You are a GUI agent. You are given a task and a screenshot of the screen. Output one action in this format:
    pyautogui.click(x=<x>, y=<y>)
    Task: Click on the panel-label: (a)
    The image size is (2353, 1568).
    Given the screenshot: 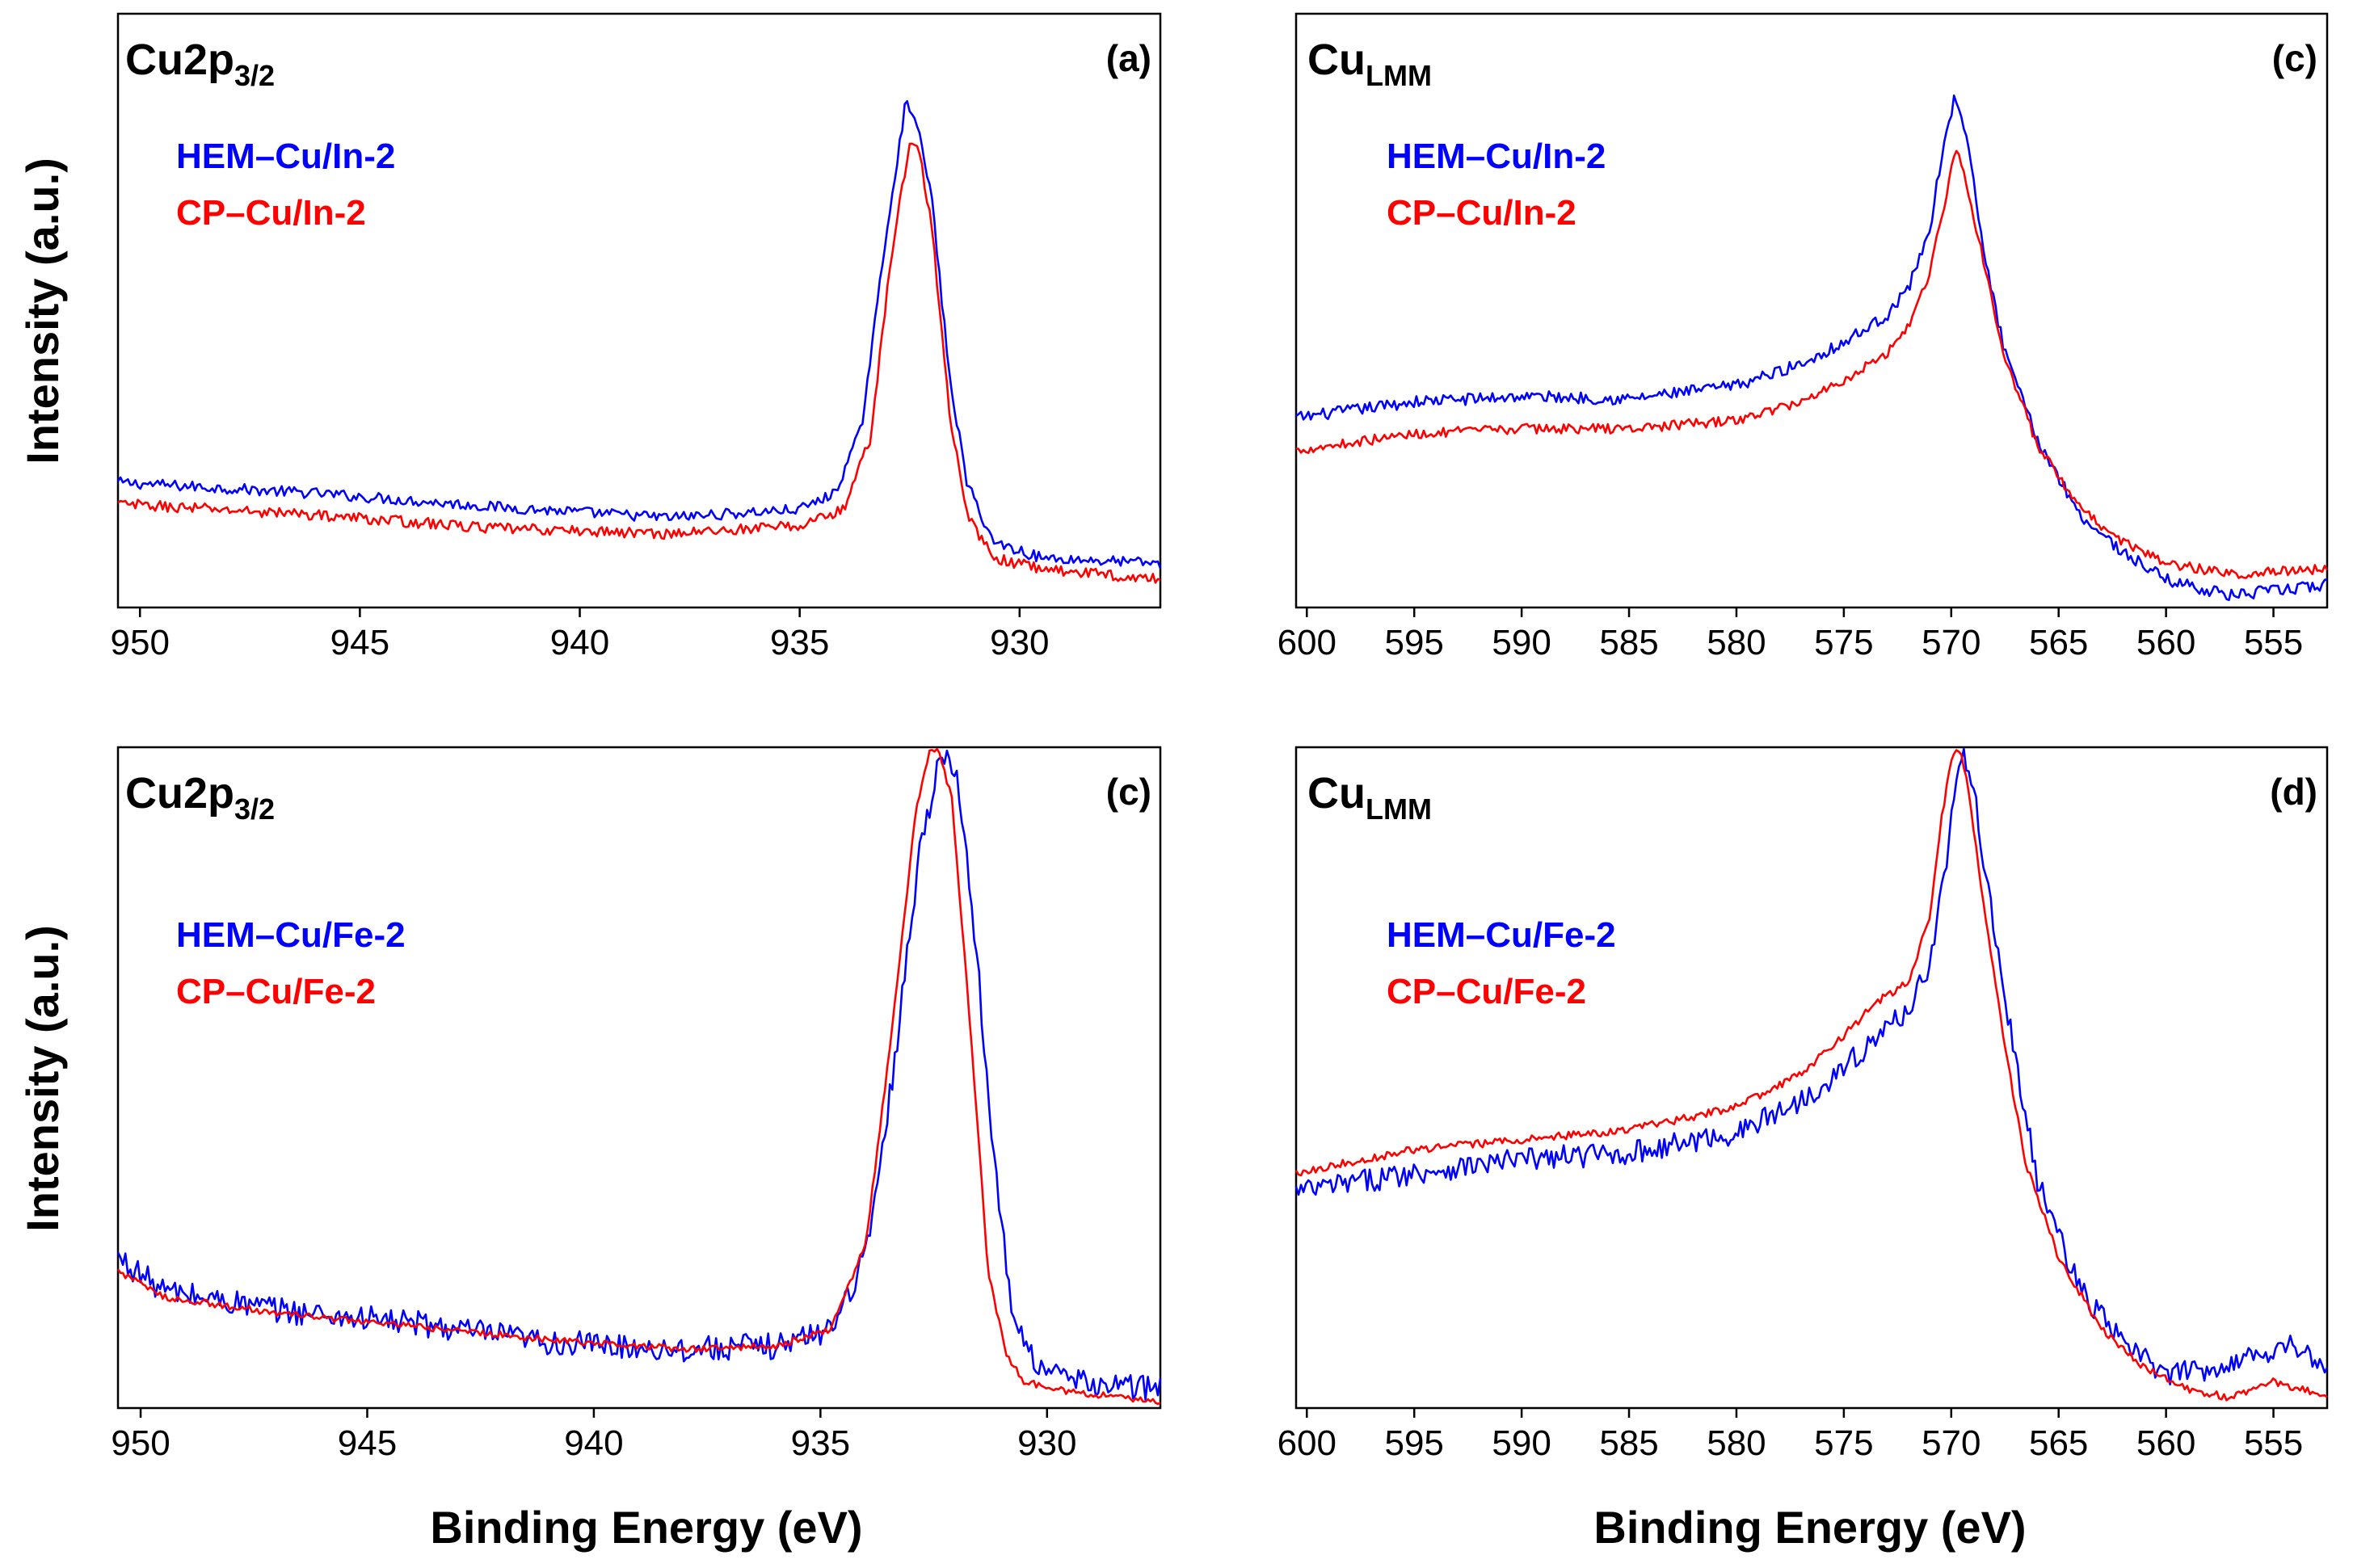 What is the action you would take?
    pyautogui.click(x=1128, y=58)
    